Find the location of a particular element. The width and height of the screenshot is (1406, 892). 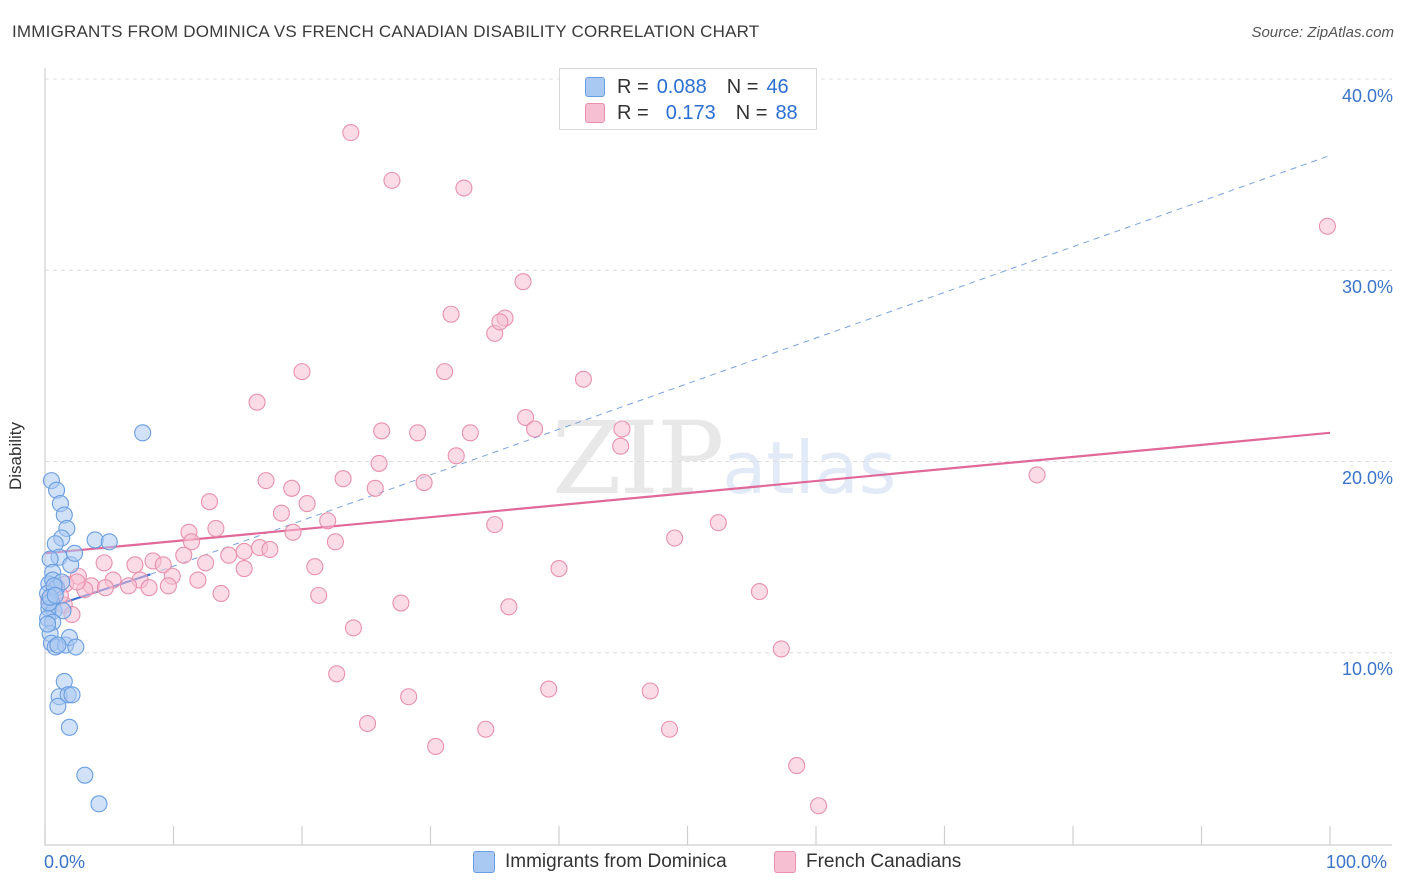

legend-n-label: N = is located at coordinates (751, 112).